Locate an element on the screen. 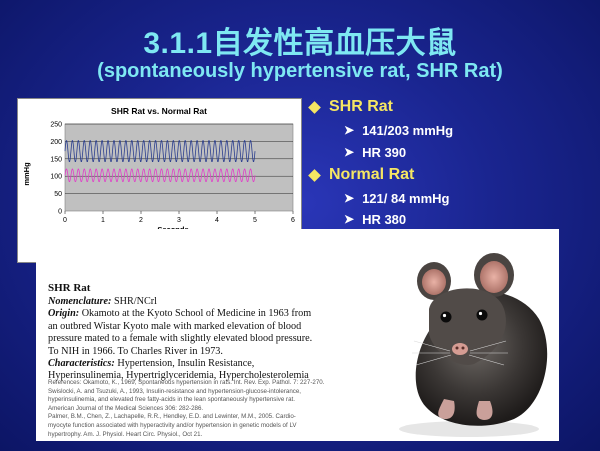  sub-item-shr-hr: ➤ HR 390 is located at coordinates (375, 152).